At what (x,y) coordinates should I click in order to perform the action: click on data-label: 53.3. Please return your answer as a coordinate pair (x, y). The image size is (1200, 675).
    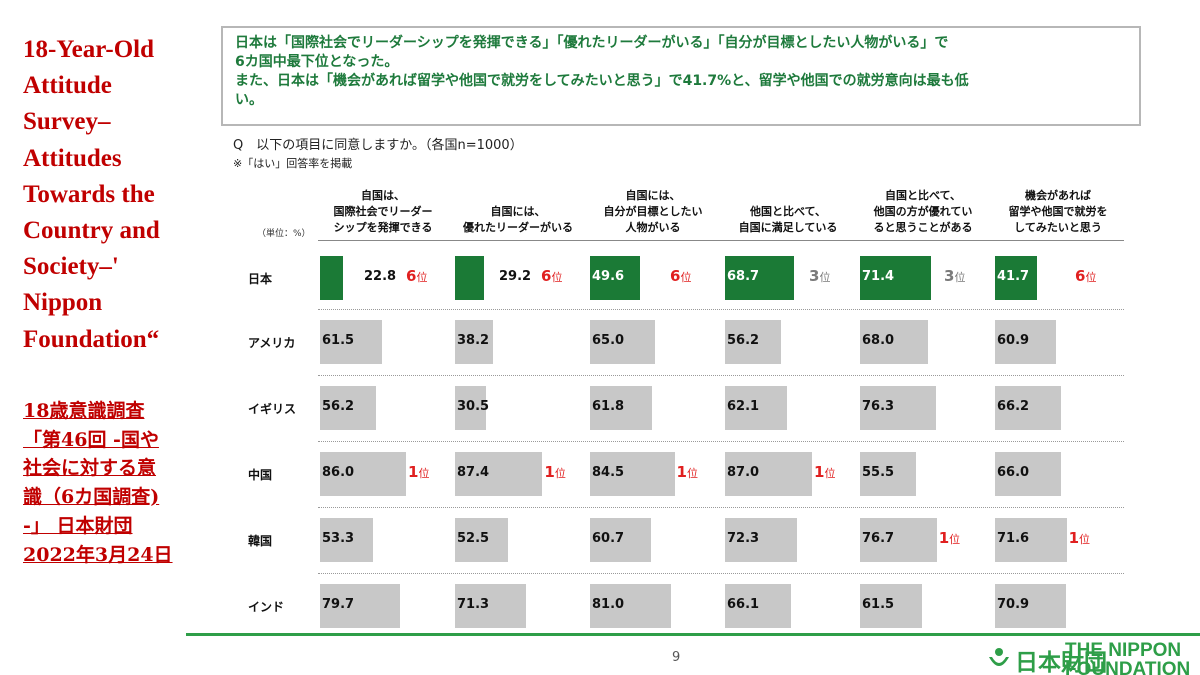
    Looking at the image, I should click on (338, 538).